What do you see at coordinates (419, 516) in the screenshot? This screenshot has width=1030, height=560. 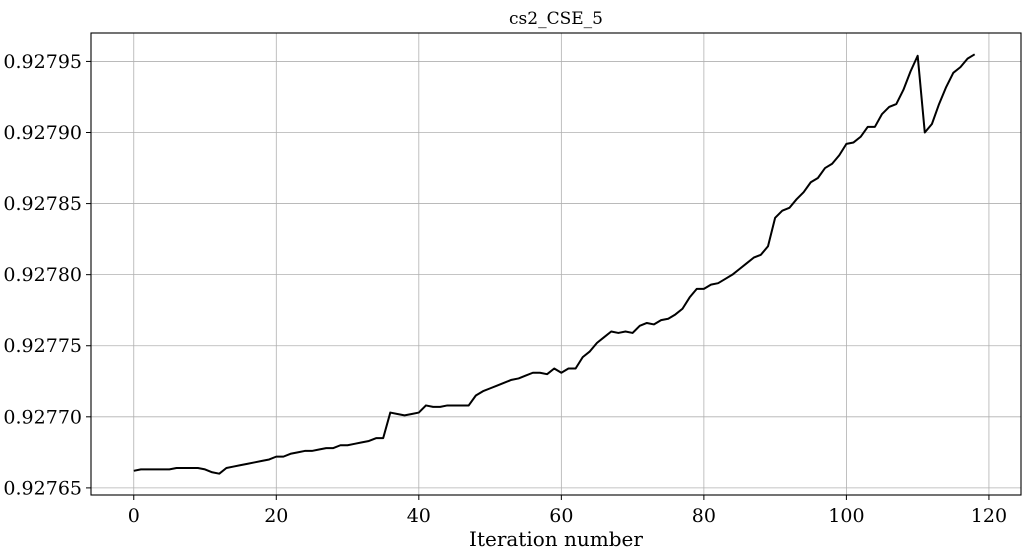 I see `x-tick-label: 40` at bounding box center [419, 516].